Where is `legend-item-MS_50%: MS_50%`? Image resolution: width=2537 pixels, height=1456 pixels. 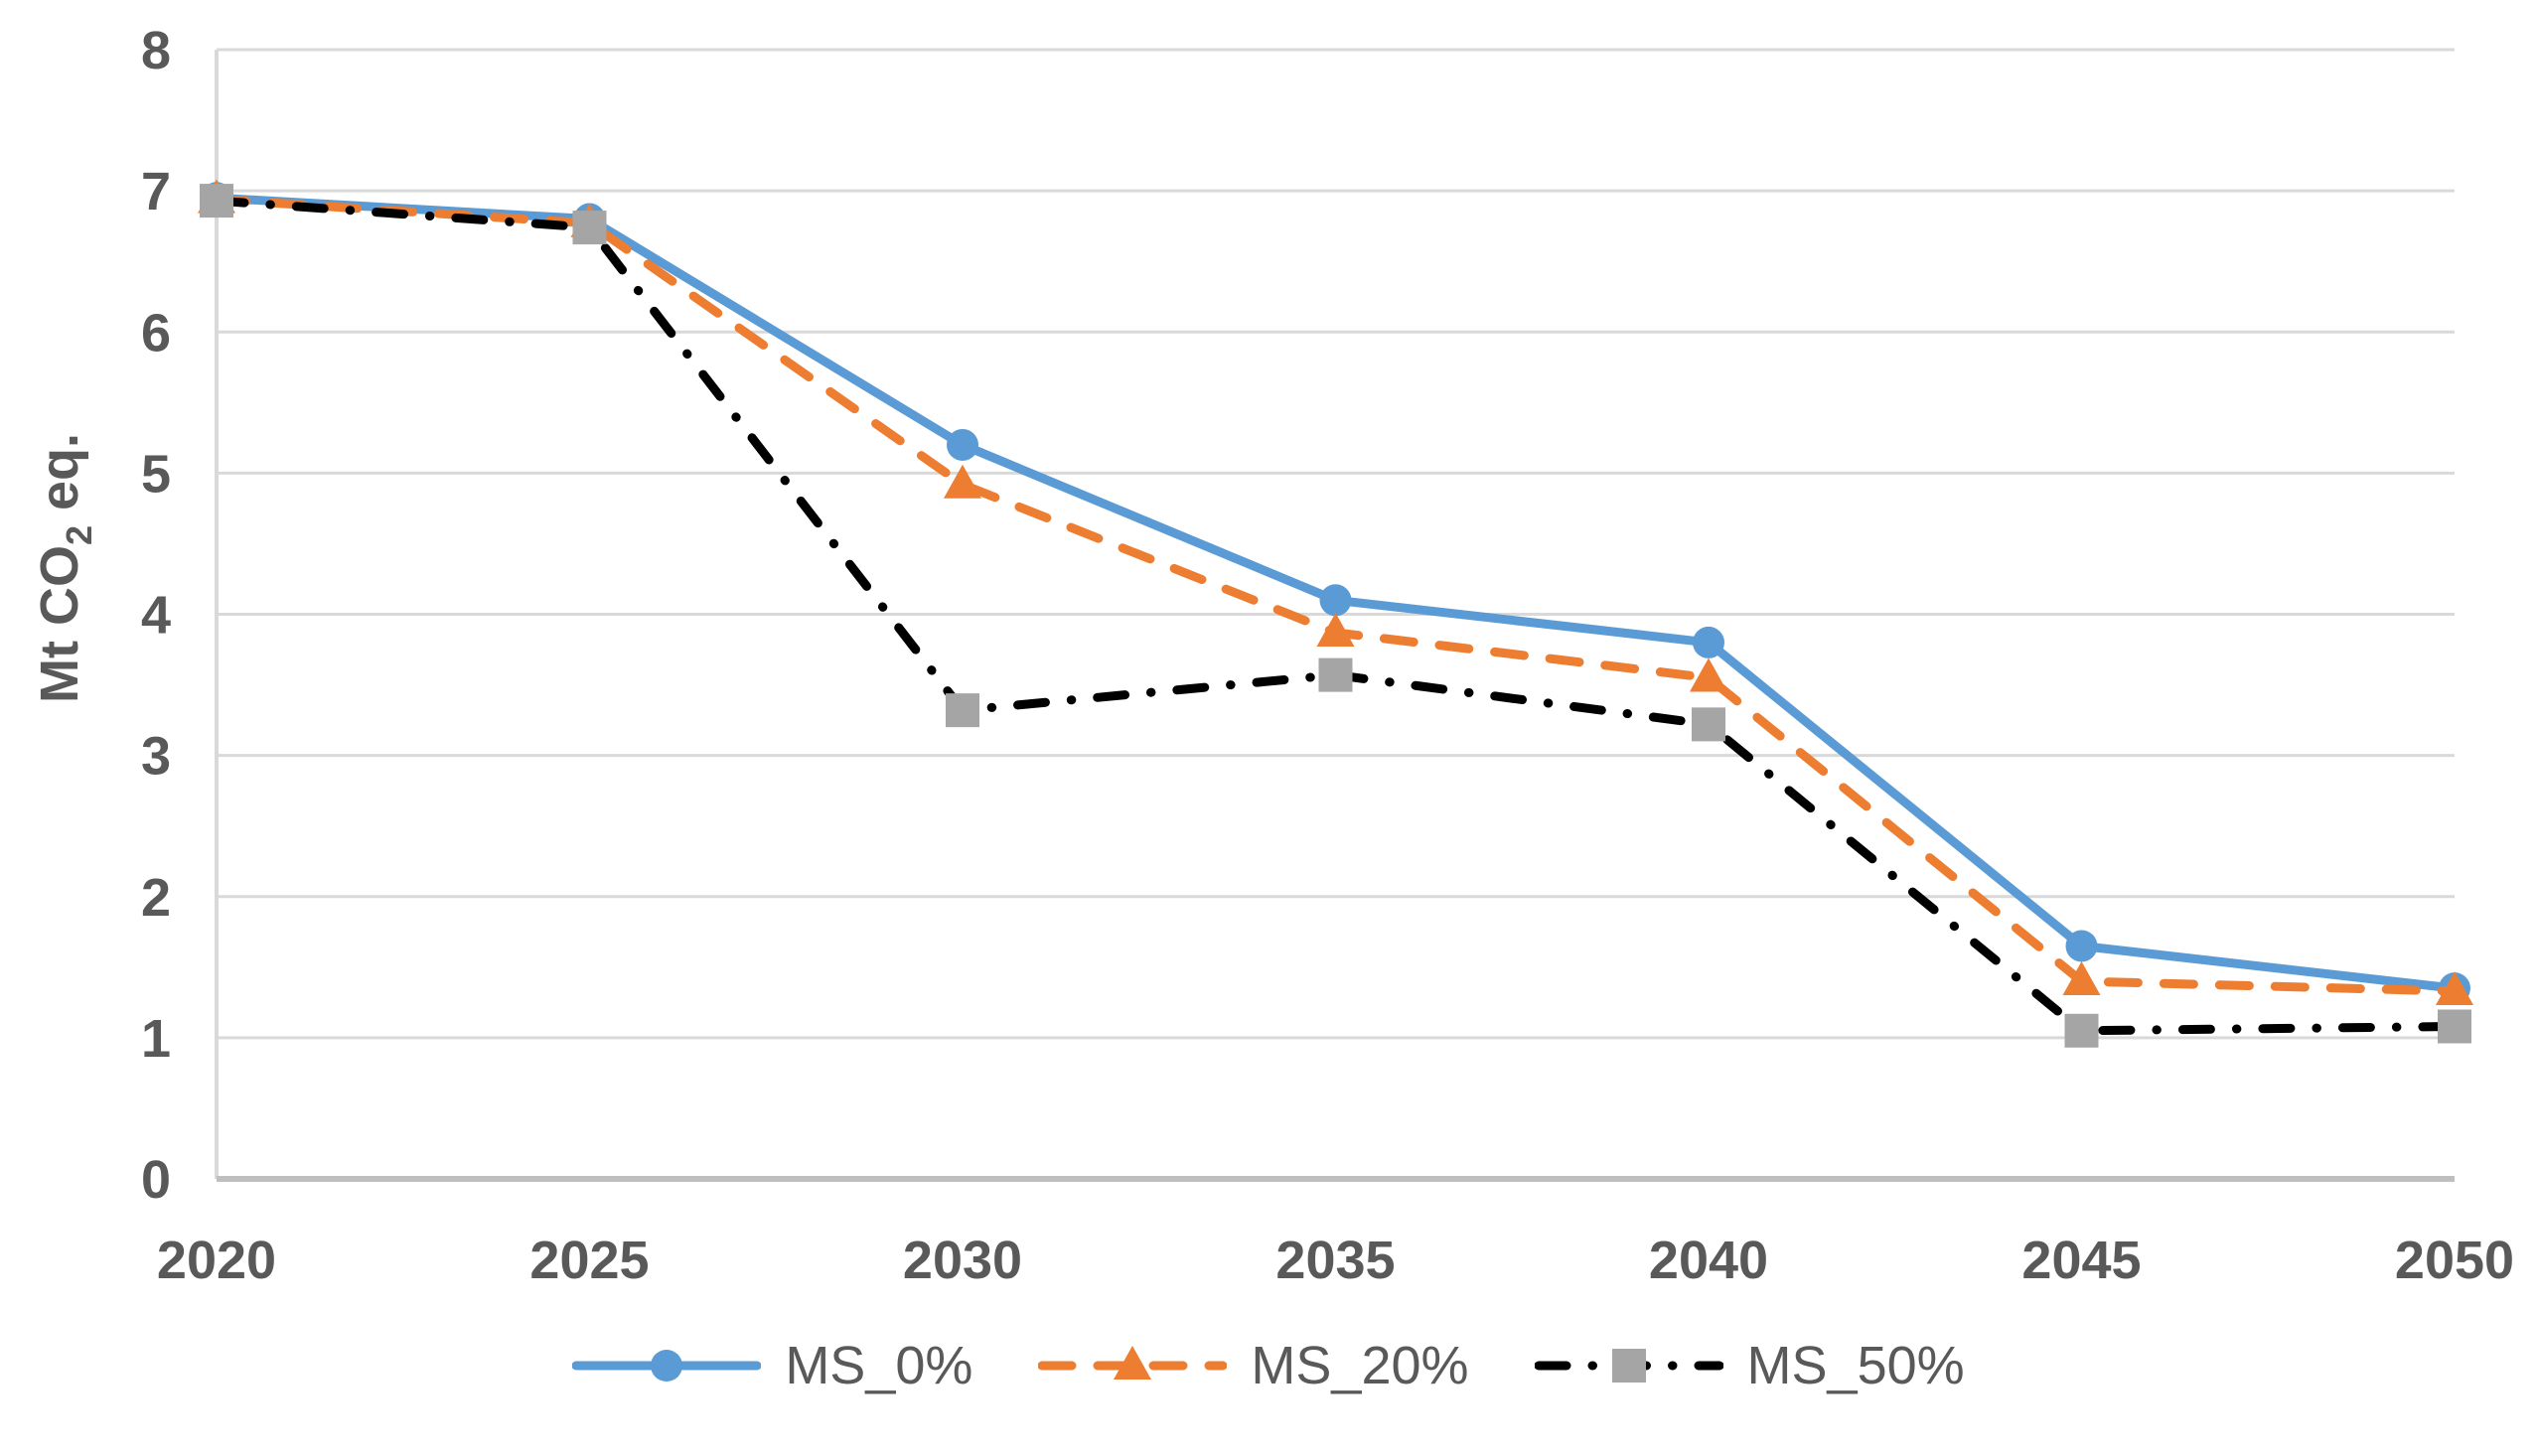
legend-item-MS_50%: MS_50% is located at coordinates (1749, 1365).